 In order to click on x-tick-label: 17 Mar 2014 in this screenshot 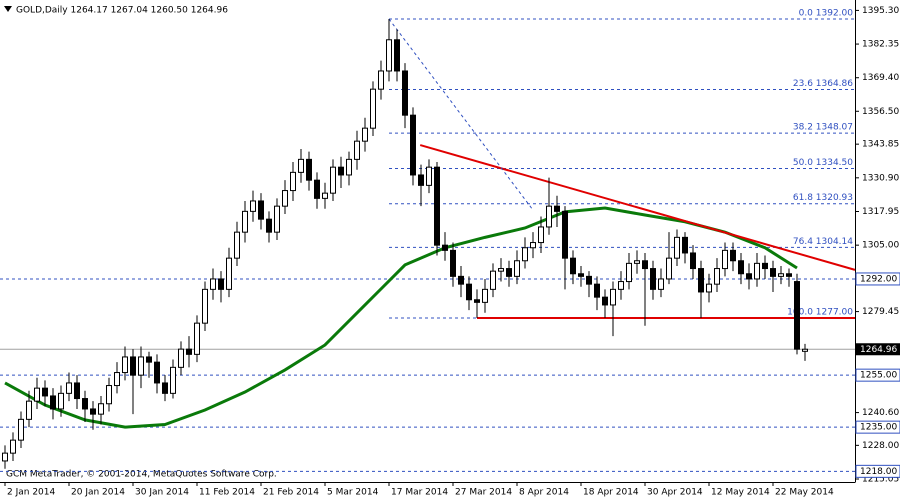, I will do `click(419, 493)`.